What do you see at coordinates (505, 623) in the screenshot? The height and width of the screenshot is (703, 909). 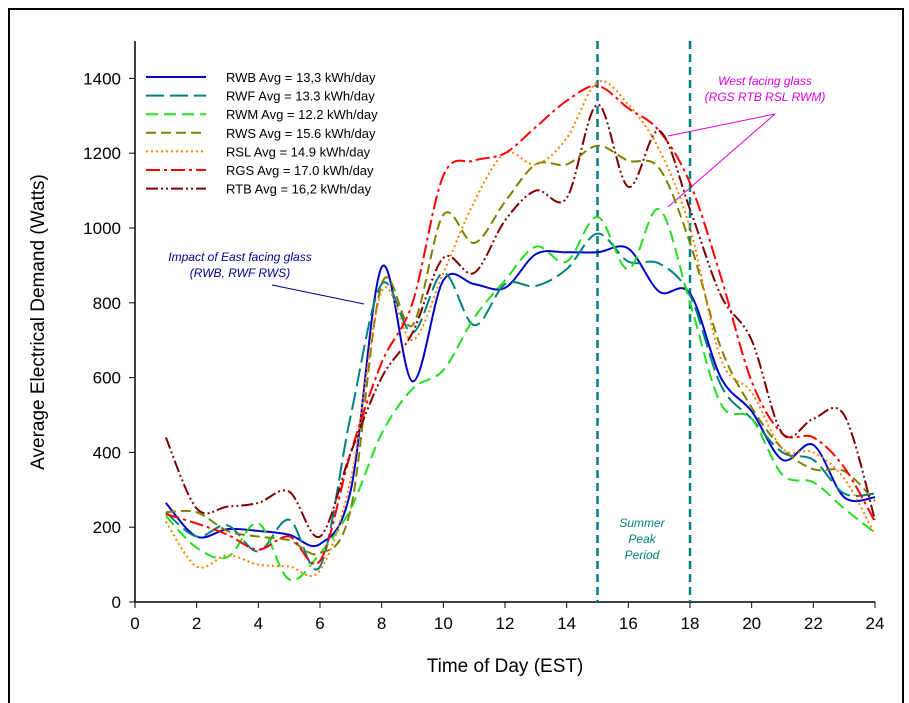 I see `x-tick-label: 12` at bounding box center [505, 623].